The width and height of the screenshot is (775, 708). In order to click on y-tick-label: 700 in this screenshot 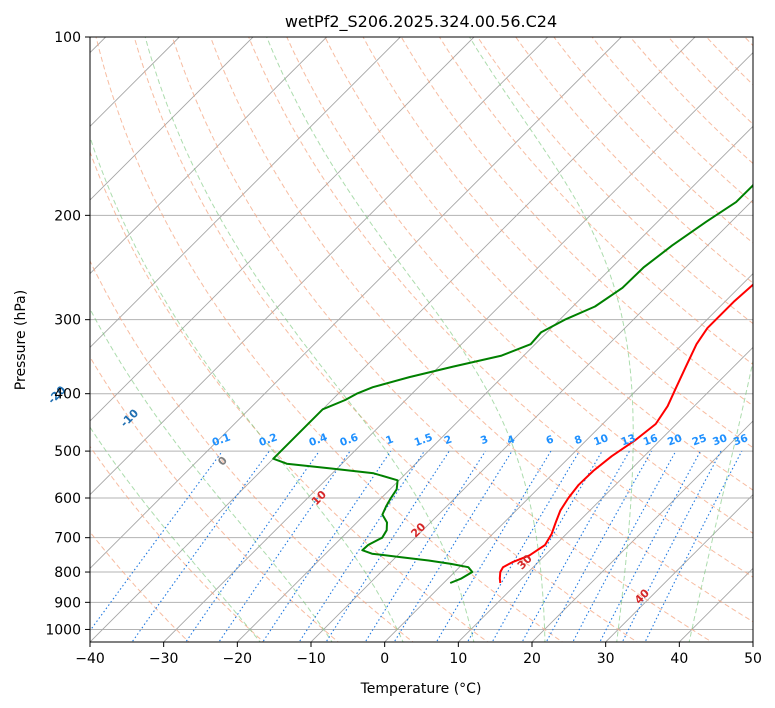, I will do `click(67, 539)`.